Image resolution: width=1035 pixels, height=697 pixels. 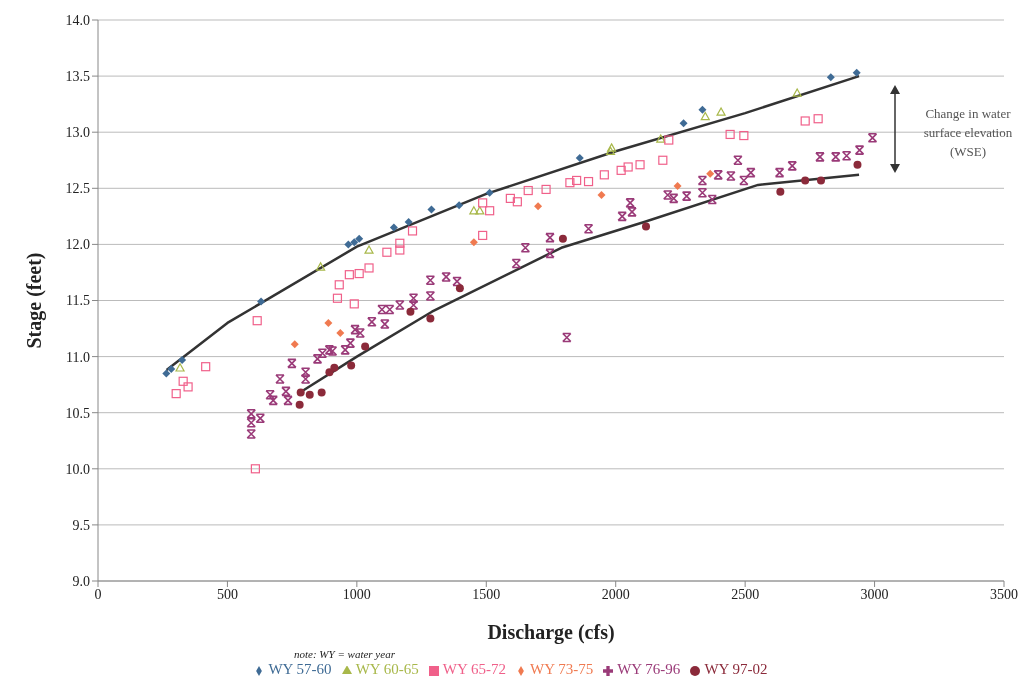 What do you see at coordinates (77, 133) in the screenshot?
I see `y-tick-label: 13.0` at bounding box center [77, 133].